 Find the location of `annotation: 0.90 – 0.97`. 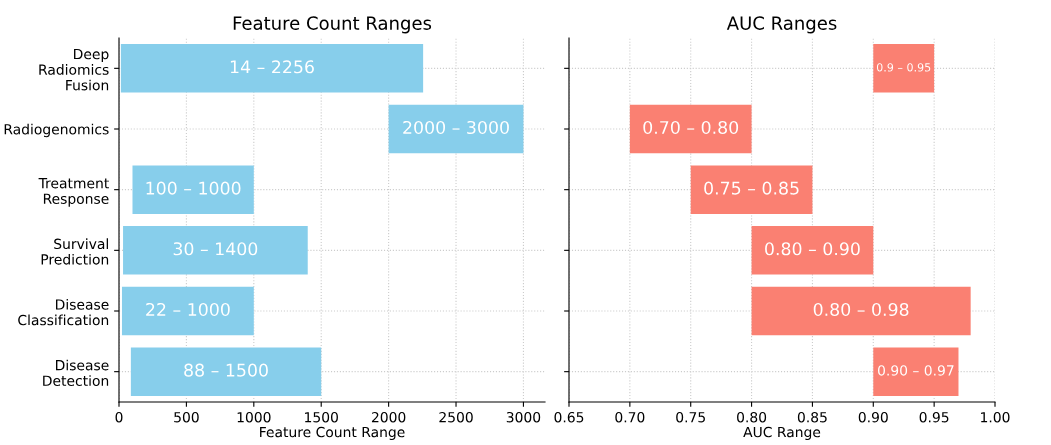

annotation: 0.90 – 0.97 is located at coordinates (915, 370).